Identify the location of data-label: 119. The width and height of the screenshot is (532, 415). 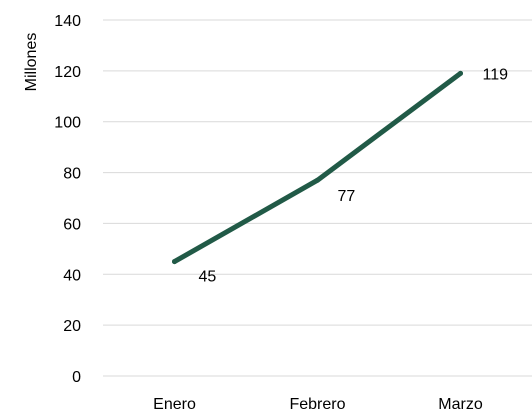
(496, 74).